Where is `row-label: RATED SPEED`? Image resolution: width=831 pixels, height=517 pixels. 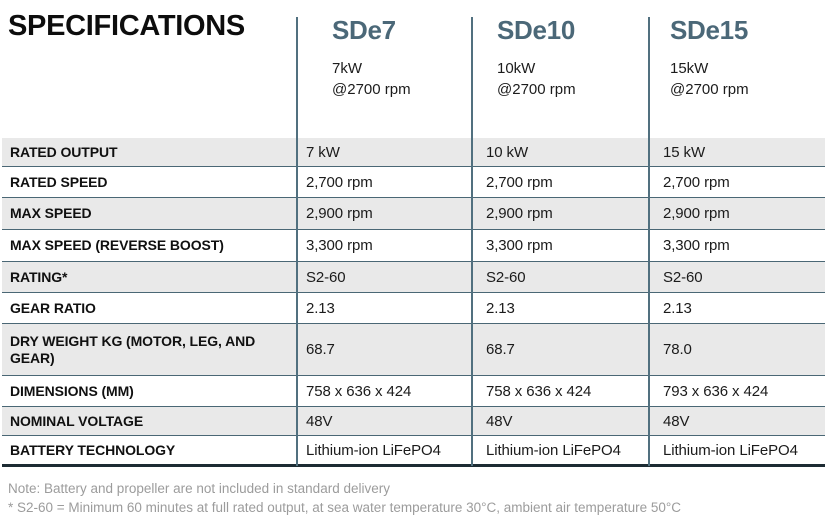
row-label: RATED SPEED is located at coordinates (59, 181).